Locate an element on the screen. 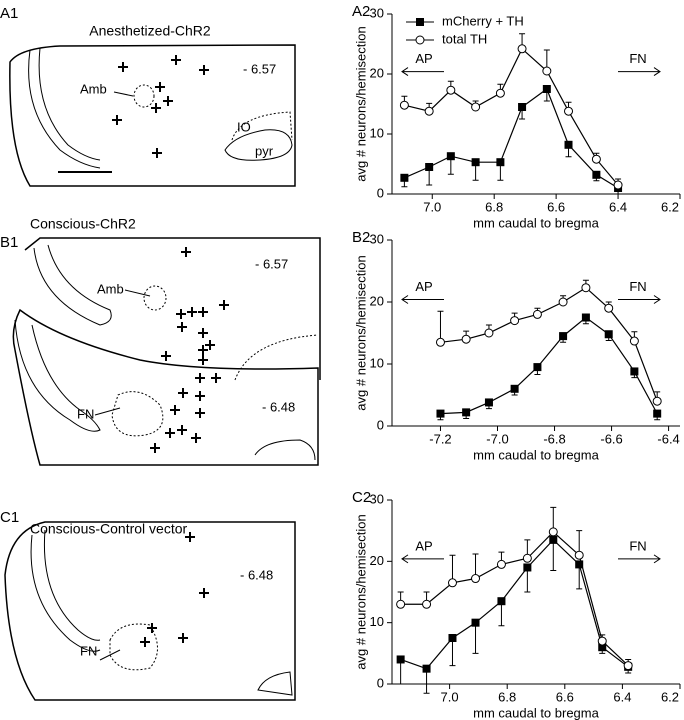  x-tick-label: -6.4 is located at coordinates (668, 438).